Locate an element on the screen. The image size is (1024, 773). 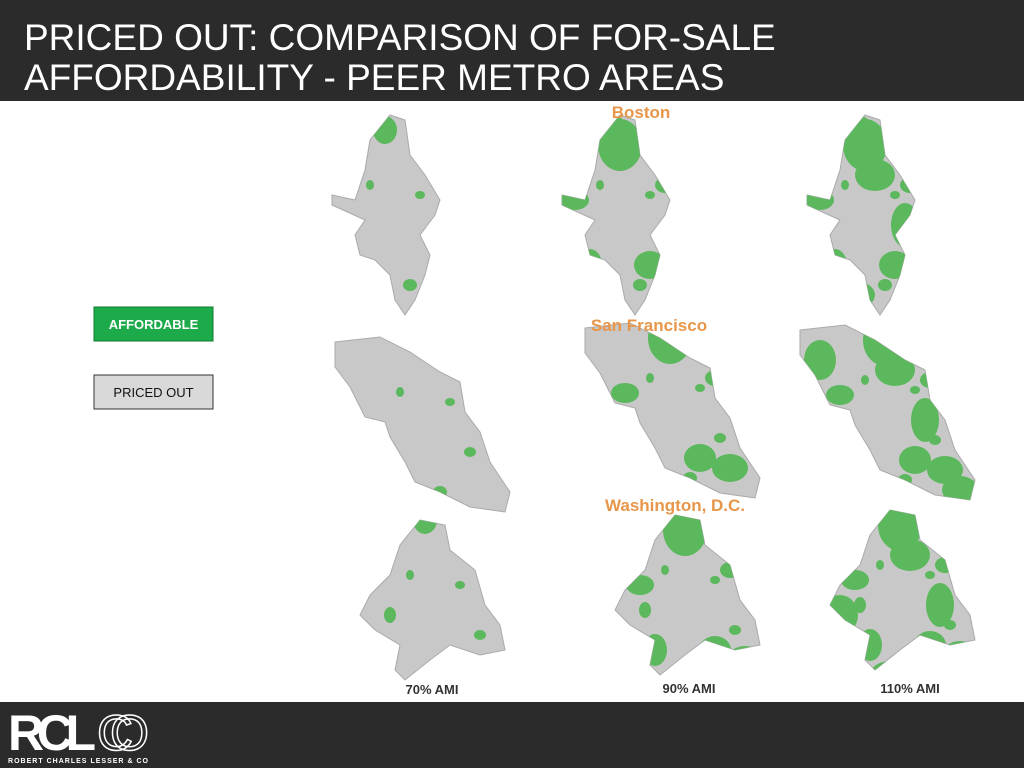
company-name: ROBERT CHARLES LESSER & CO is located at coordinates (78, 761).